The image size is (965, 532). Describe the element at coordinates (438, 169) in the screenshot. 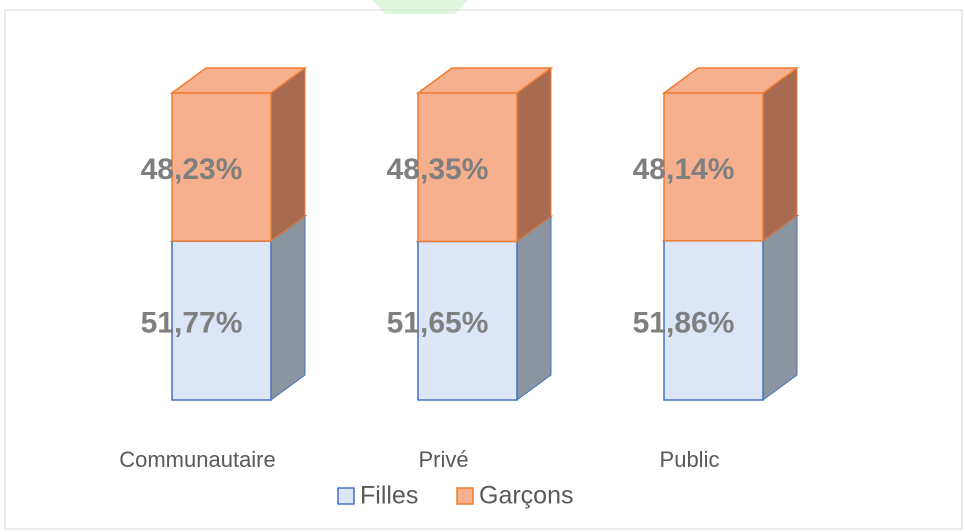

I see `value-label: 48,35%` at that location.